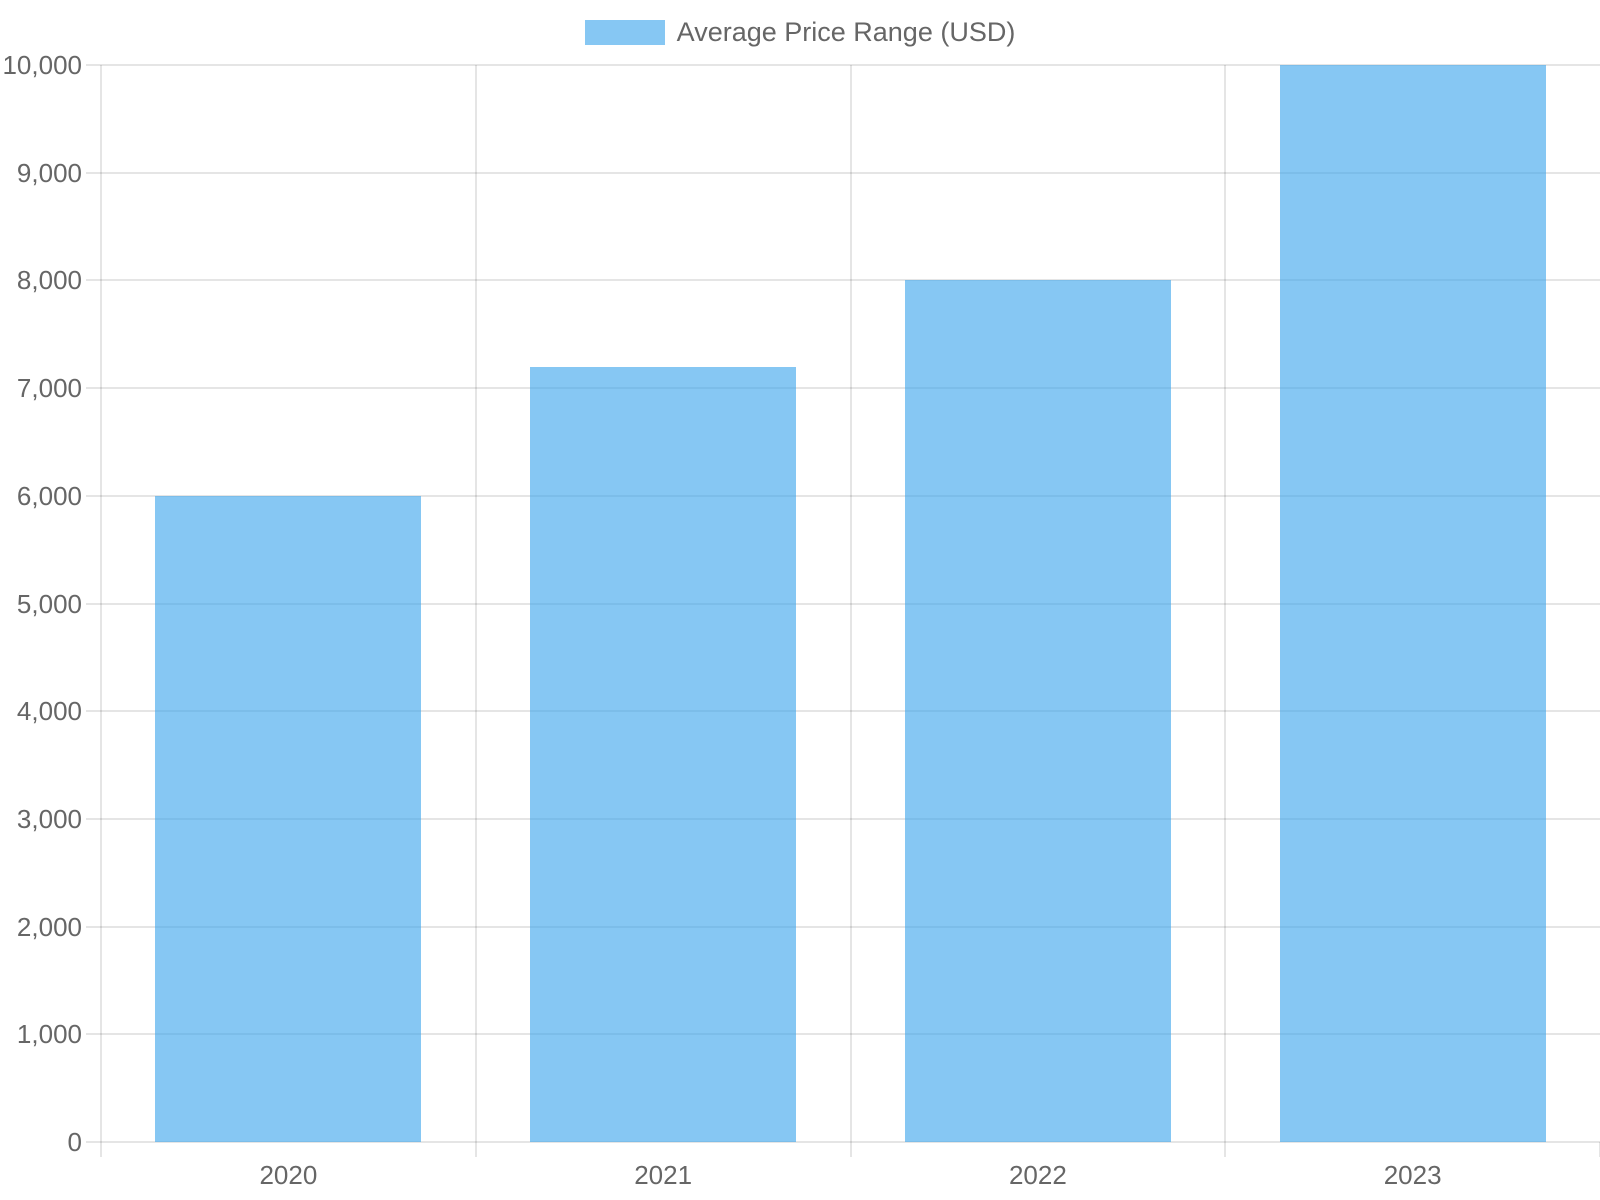 This screenshot has width=1600, height=1200. Describe the element at coordinates (49, 1034) in the screenshot. I see `y-axis-label: 1,000` at that location.